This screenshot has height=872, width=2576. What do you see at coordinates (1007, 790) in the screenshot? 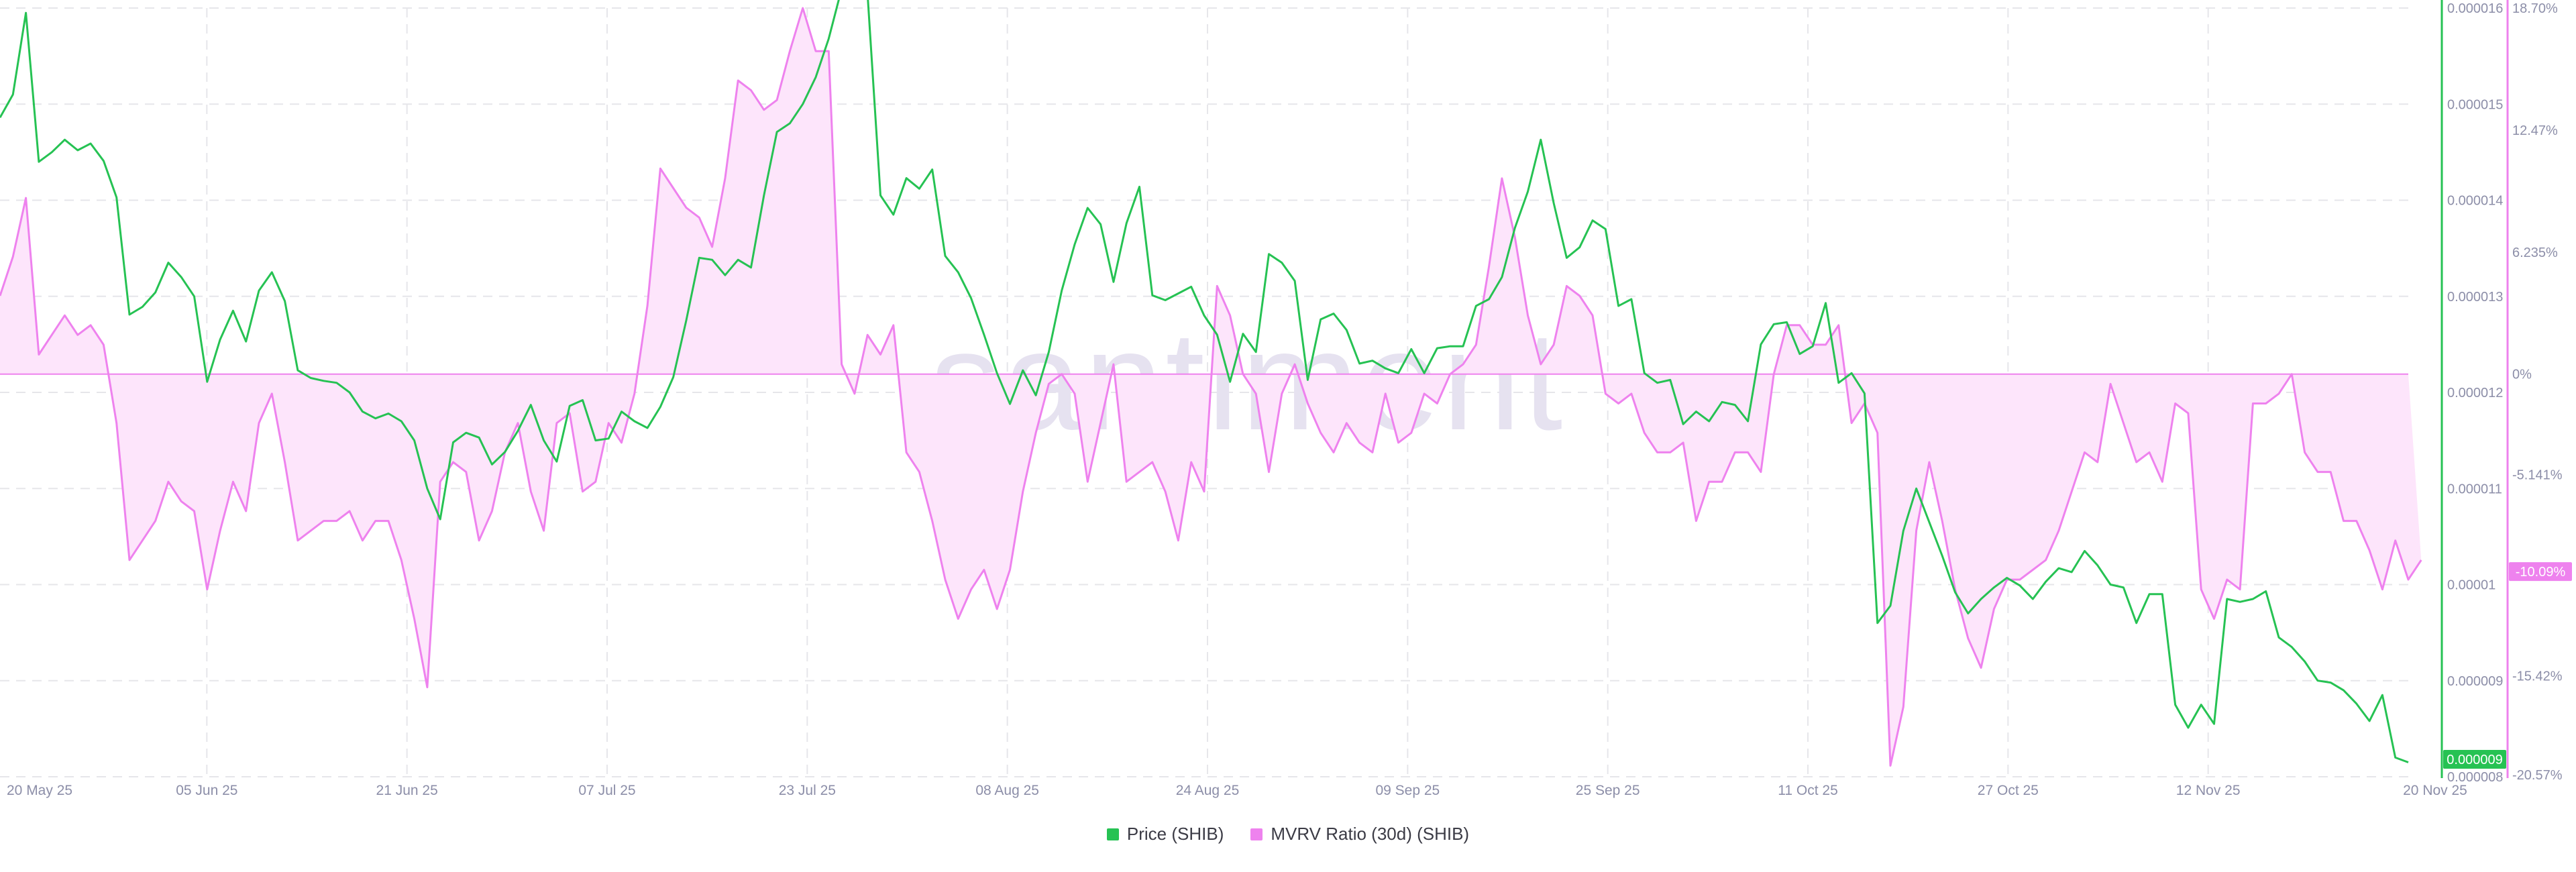
I see `x-tick-label: 08 Aug 25` at bounding box center [1007, 790].